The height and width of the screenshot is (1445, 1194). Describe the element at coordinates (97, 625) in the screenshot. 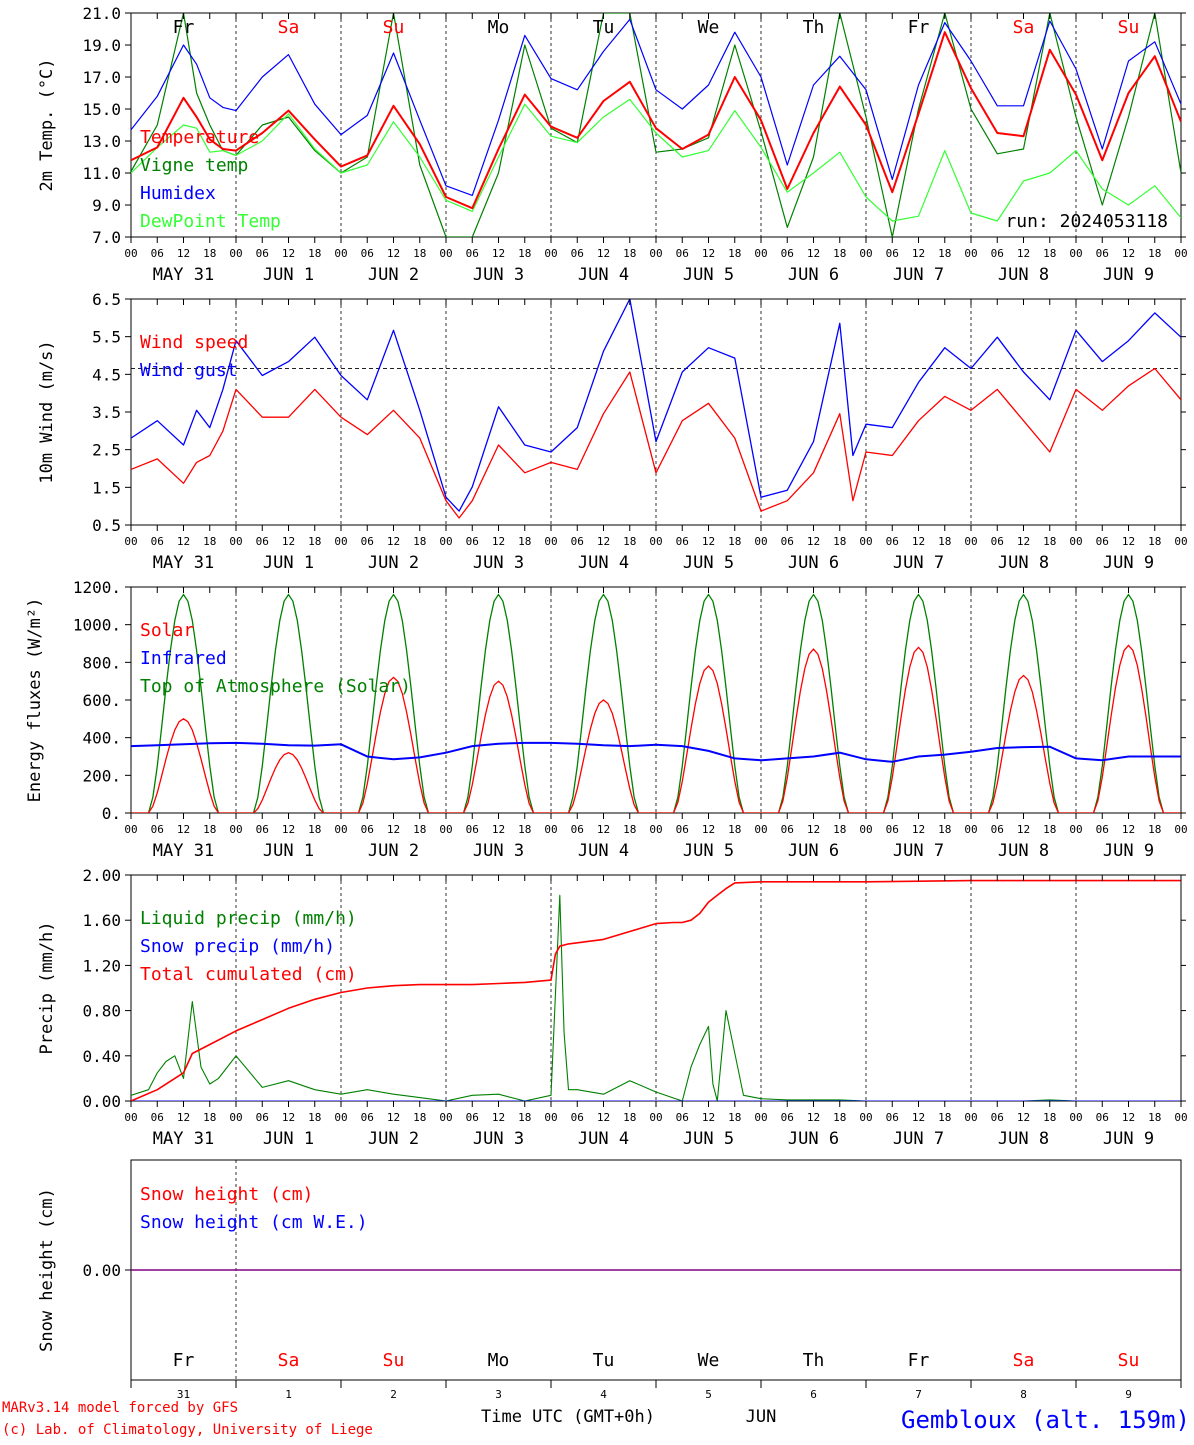

I see `y-tick-label: 1000.` at that location.